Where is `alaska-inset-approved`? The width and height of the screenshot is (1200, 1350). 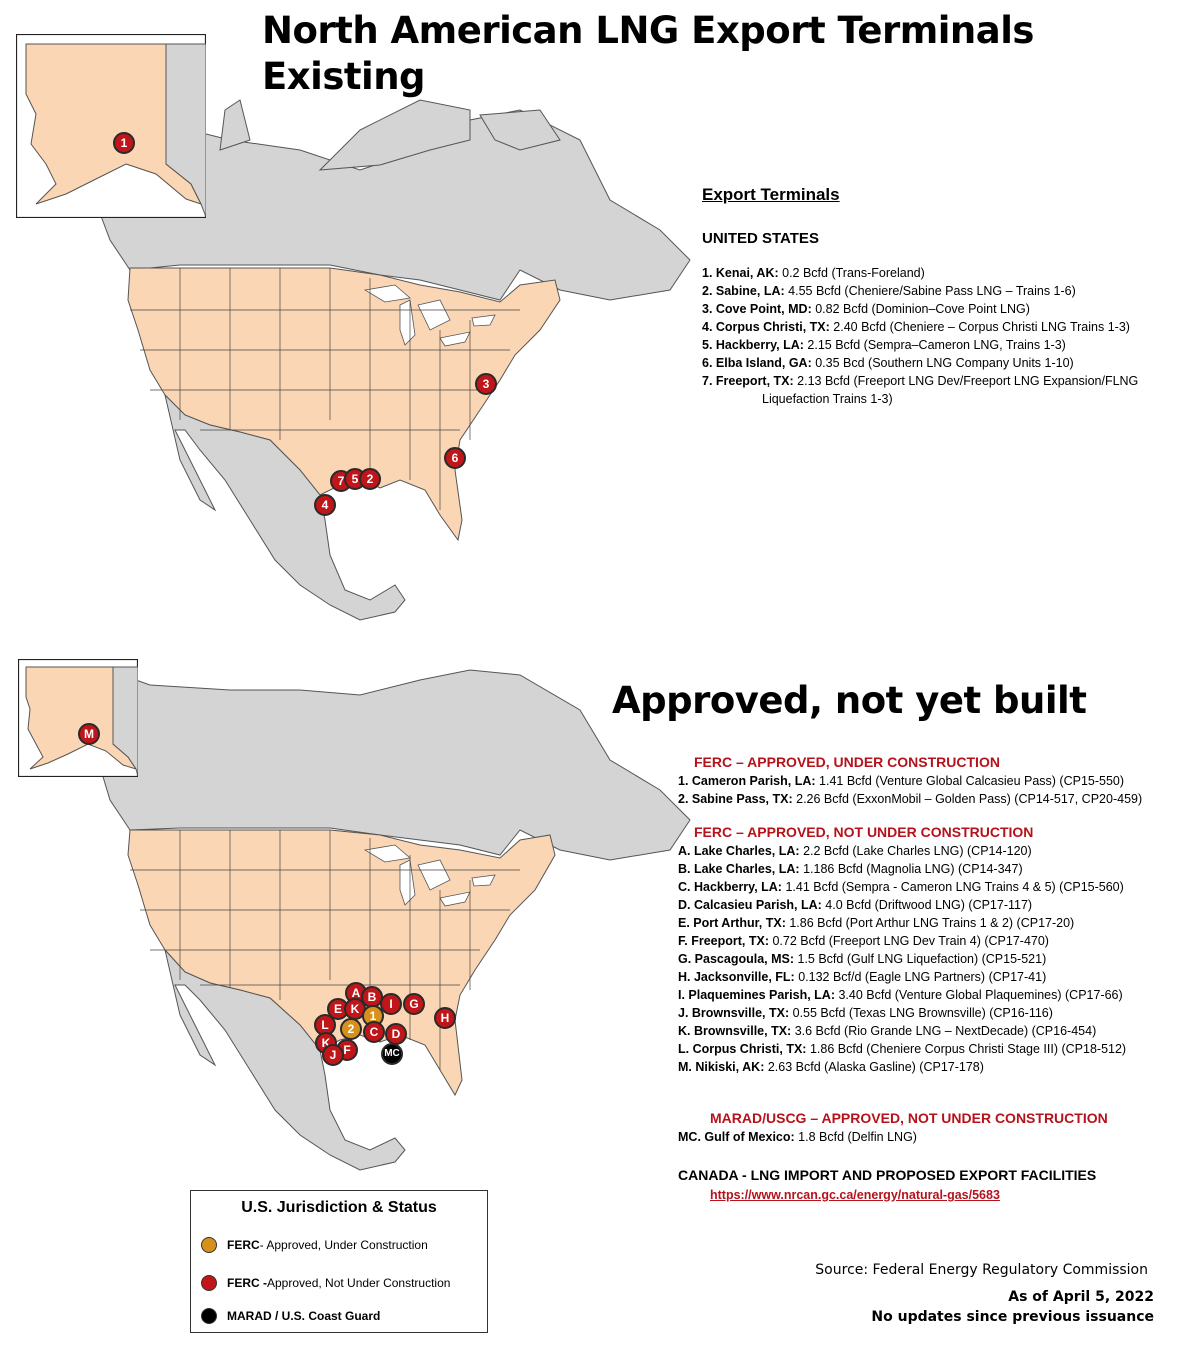
alaska-inset-approved is located at coordinates (78, 718).